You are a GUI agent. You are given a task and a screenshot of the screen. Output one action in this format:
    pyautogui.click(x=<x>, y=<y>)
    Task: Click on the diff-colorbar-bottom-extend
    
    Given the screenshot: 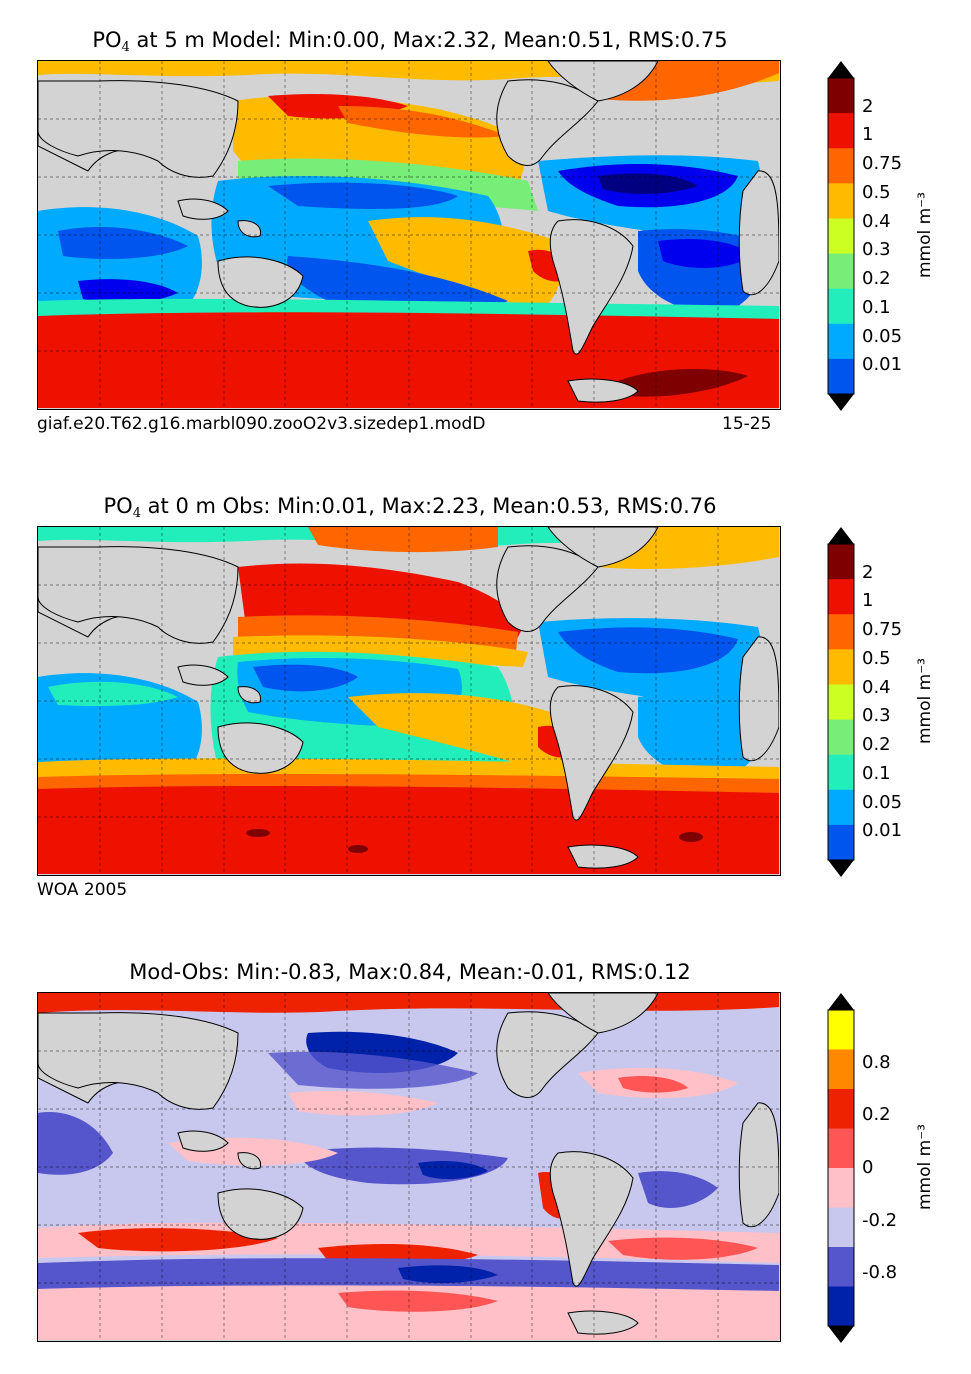 What is the action you would take?
    pyautogui.click(x=841, y=1334)
    